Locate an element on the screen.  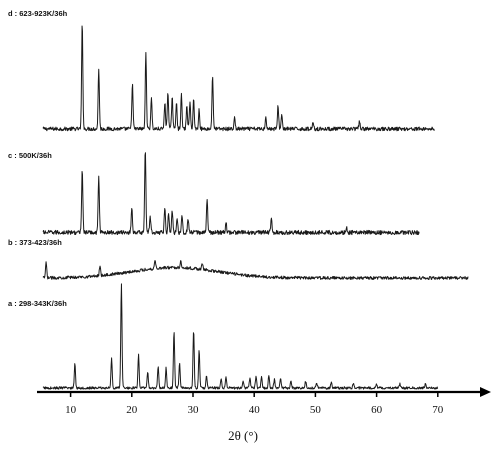
x-tick-label-50: 50 is located at coordinates (316, 410).